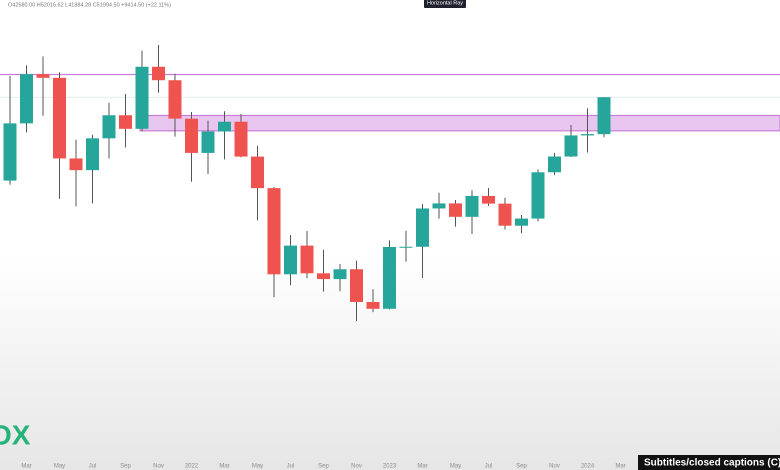 Image resolution: width=780 pixels, height=470 pixels. What do you see at coordinates (192, 467) in the screenshot?
I see `x-tick-label: 2022` at bounding box center [192, 467].